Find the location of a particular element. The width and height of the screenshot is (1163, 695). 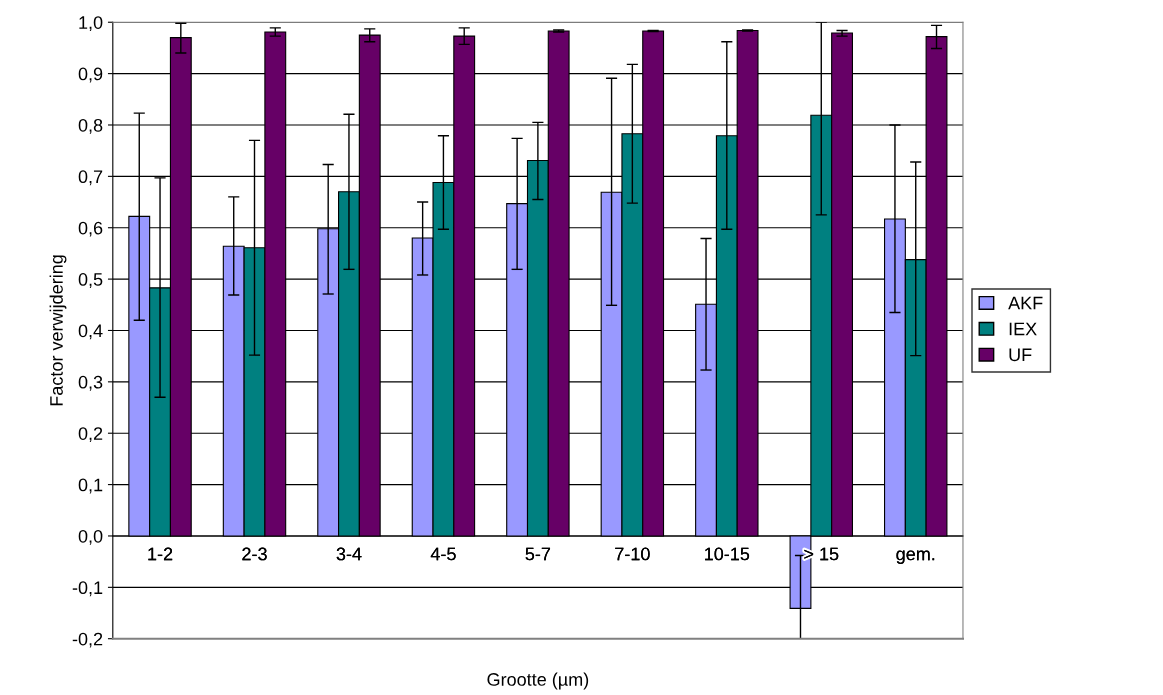

y-tick-label: 0,6 is located at coordinates (90, 229).